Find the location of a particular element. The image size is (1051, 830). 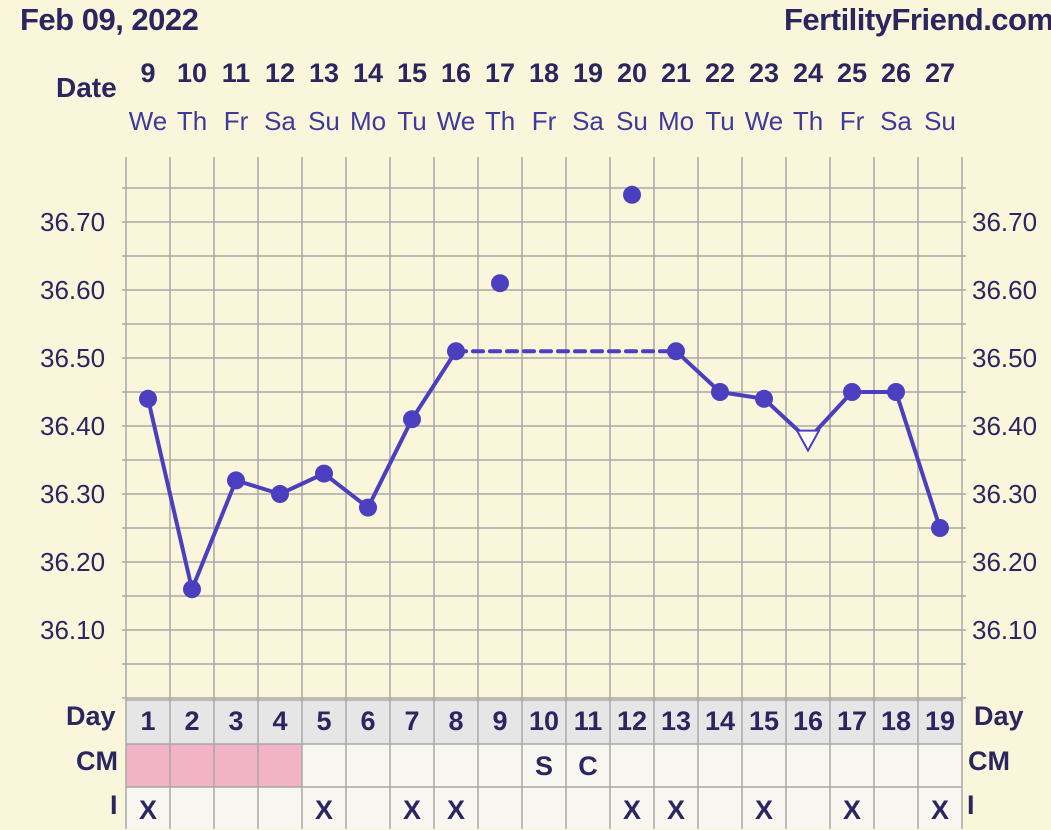

cycle-day-number: 10 is located at coordinates (544, 721).